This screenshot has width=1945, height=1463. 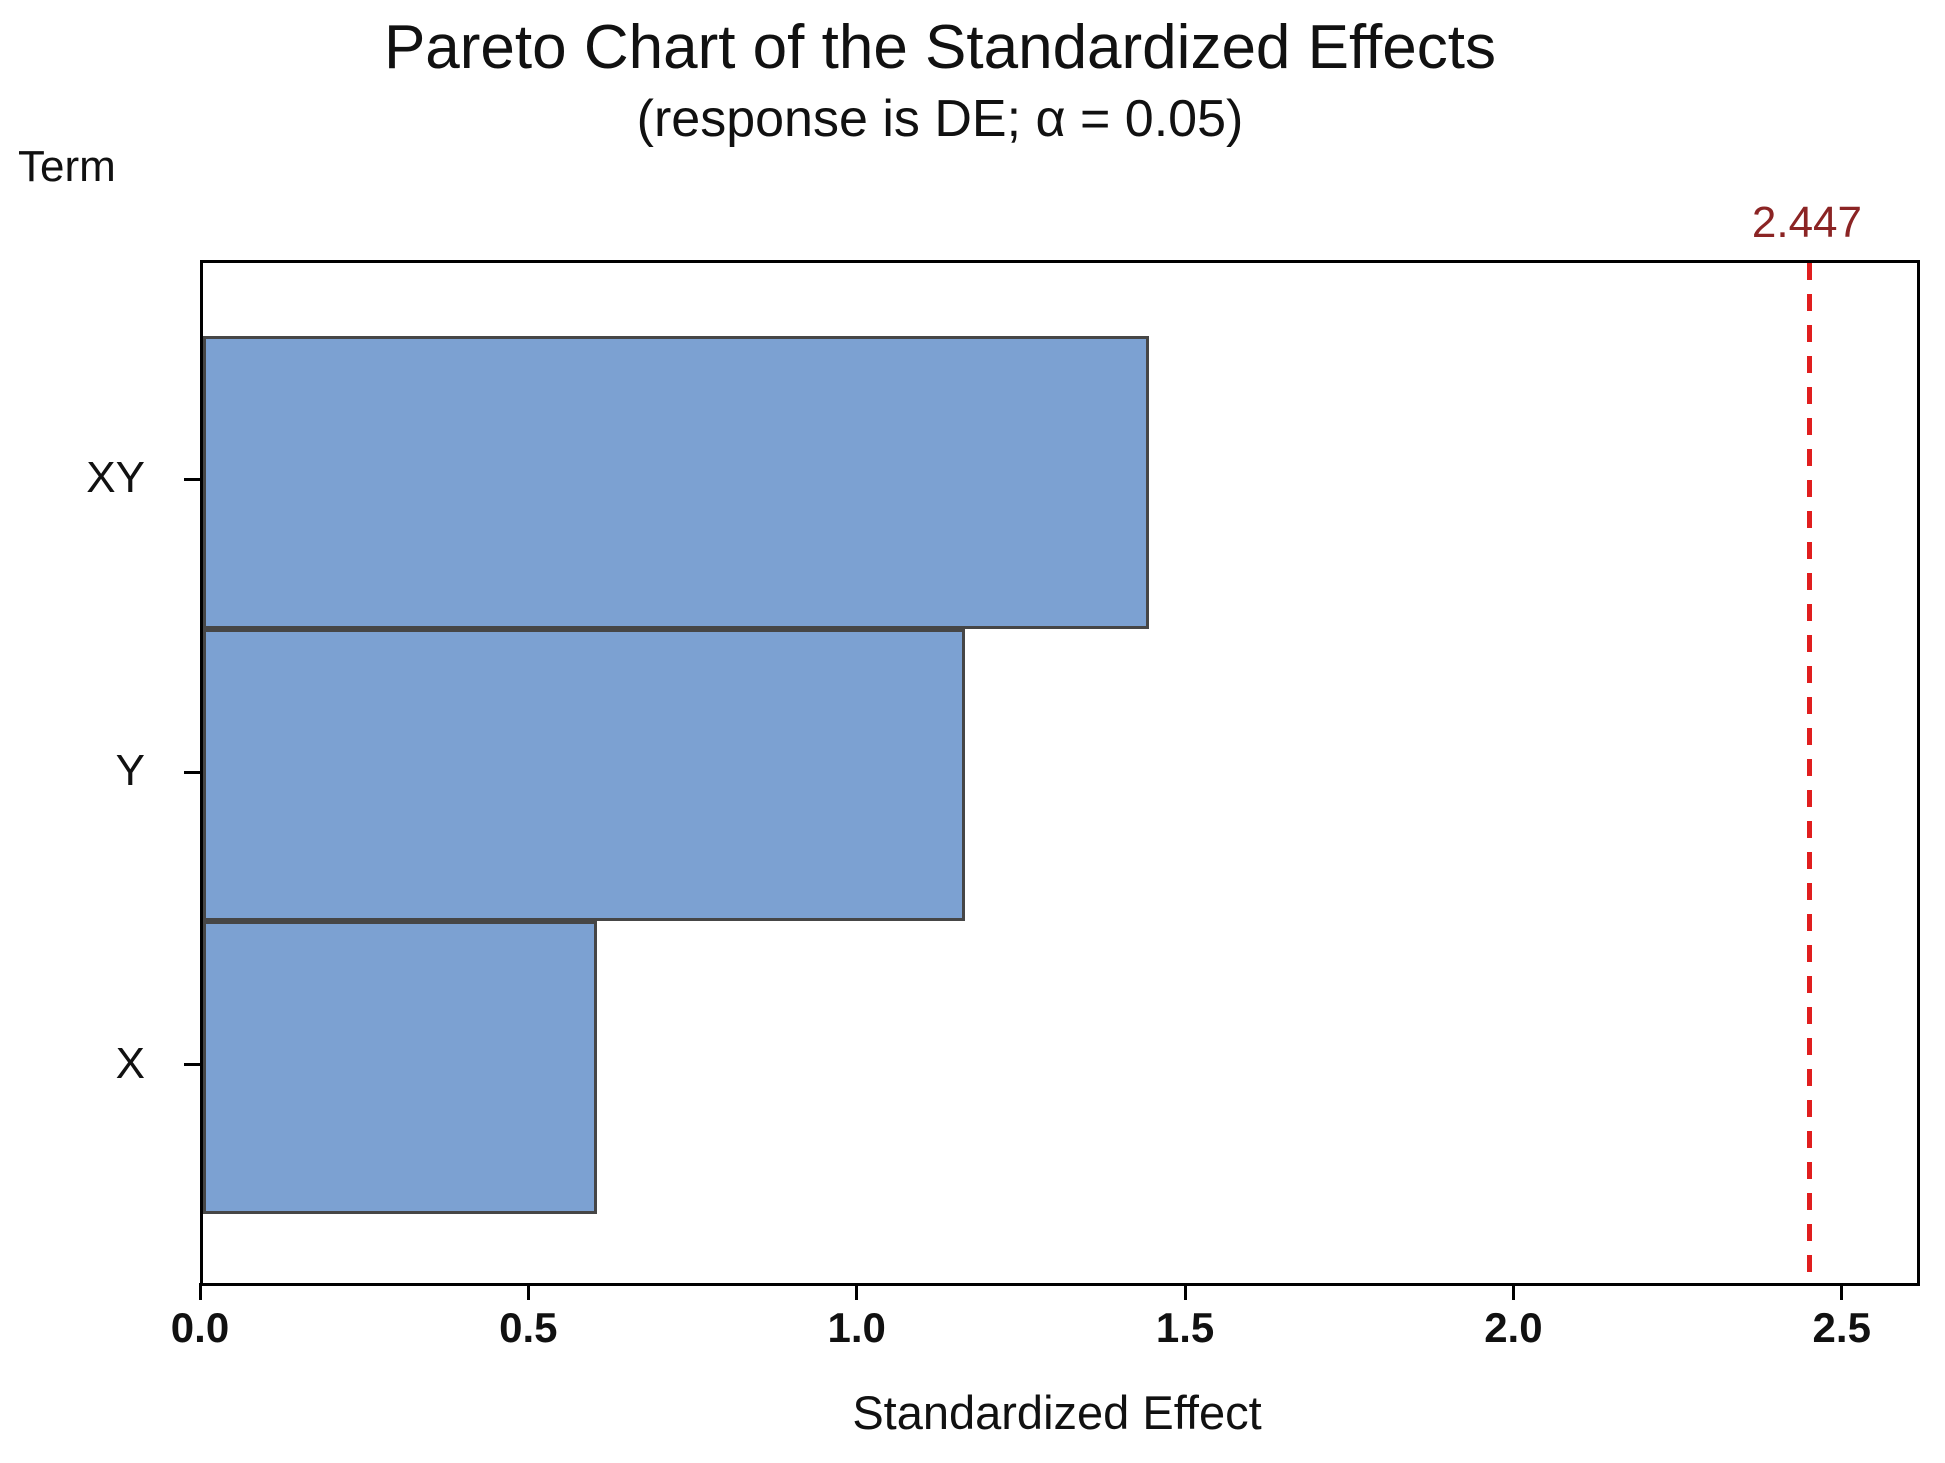 I want to click on x-tick-1.0, so click(x=857, y=1291).